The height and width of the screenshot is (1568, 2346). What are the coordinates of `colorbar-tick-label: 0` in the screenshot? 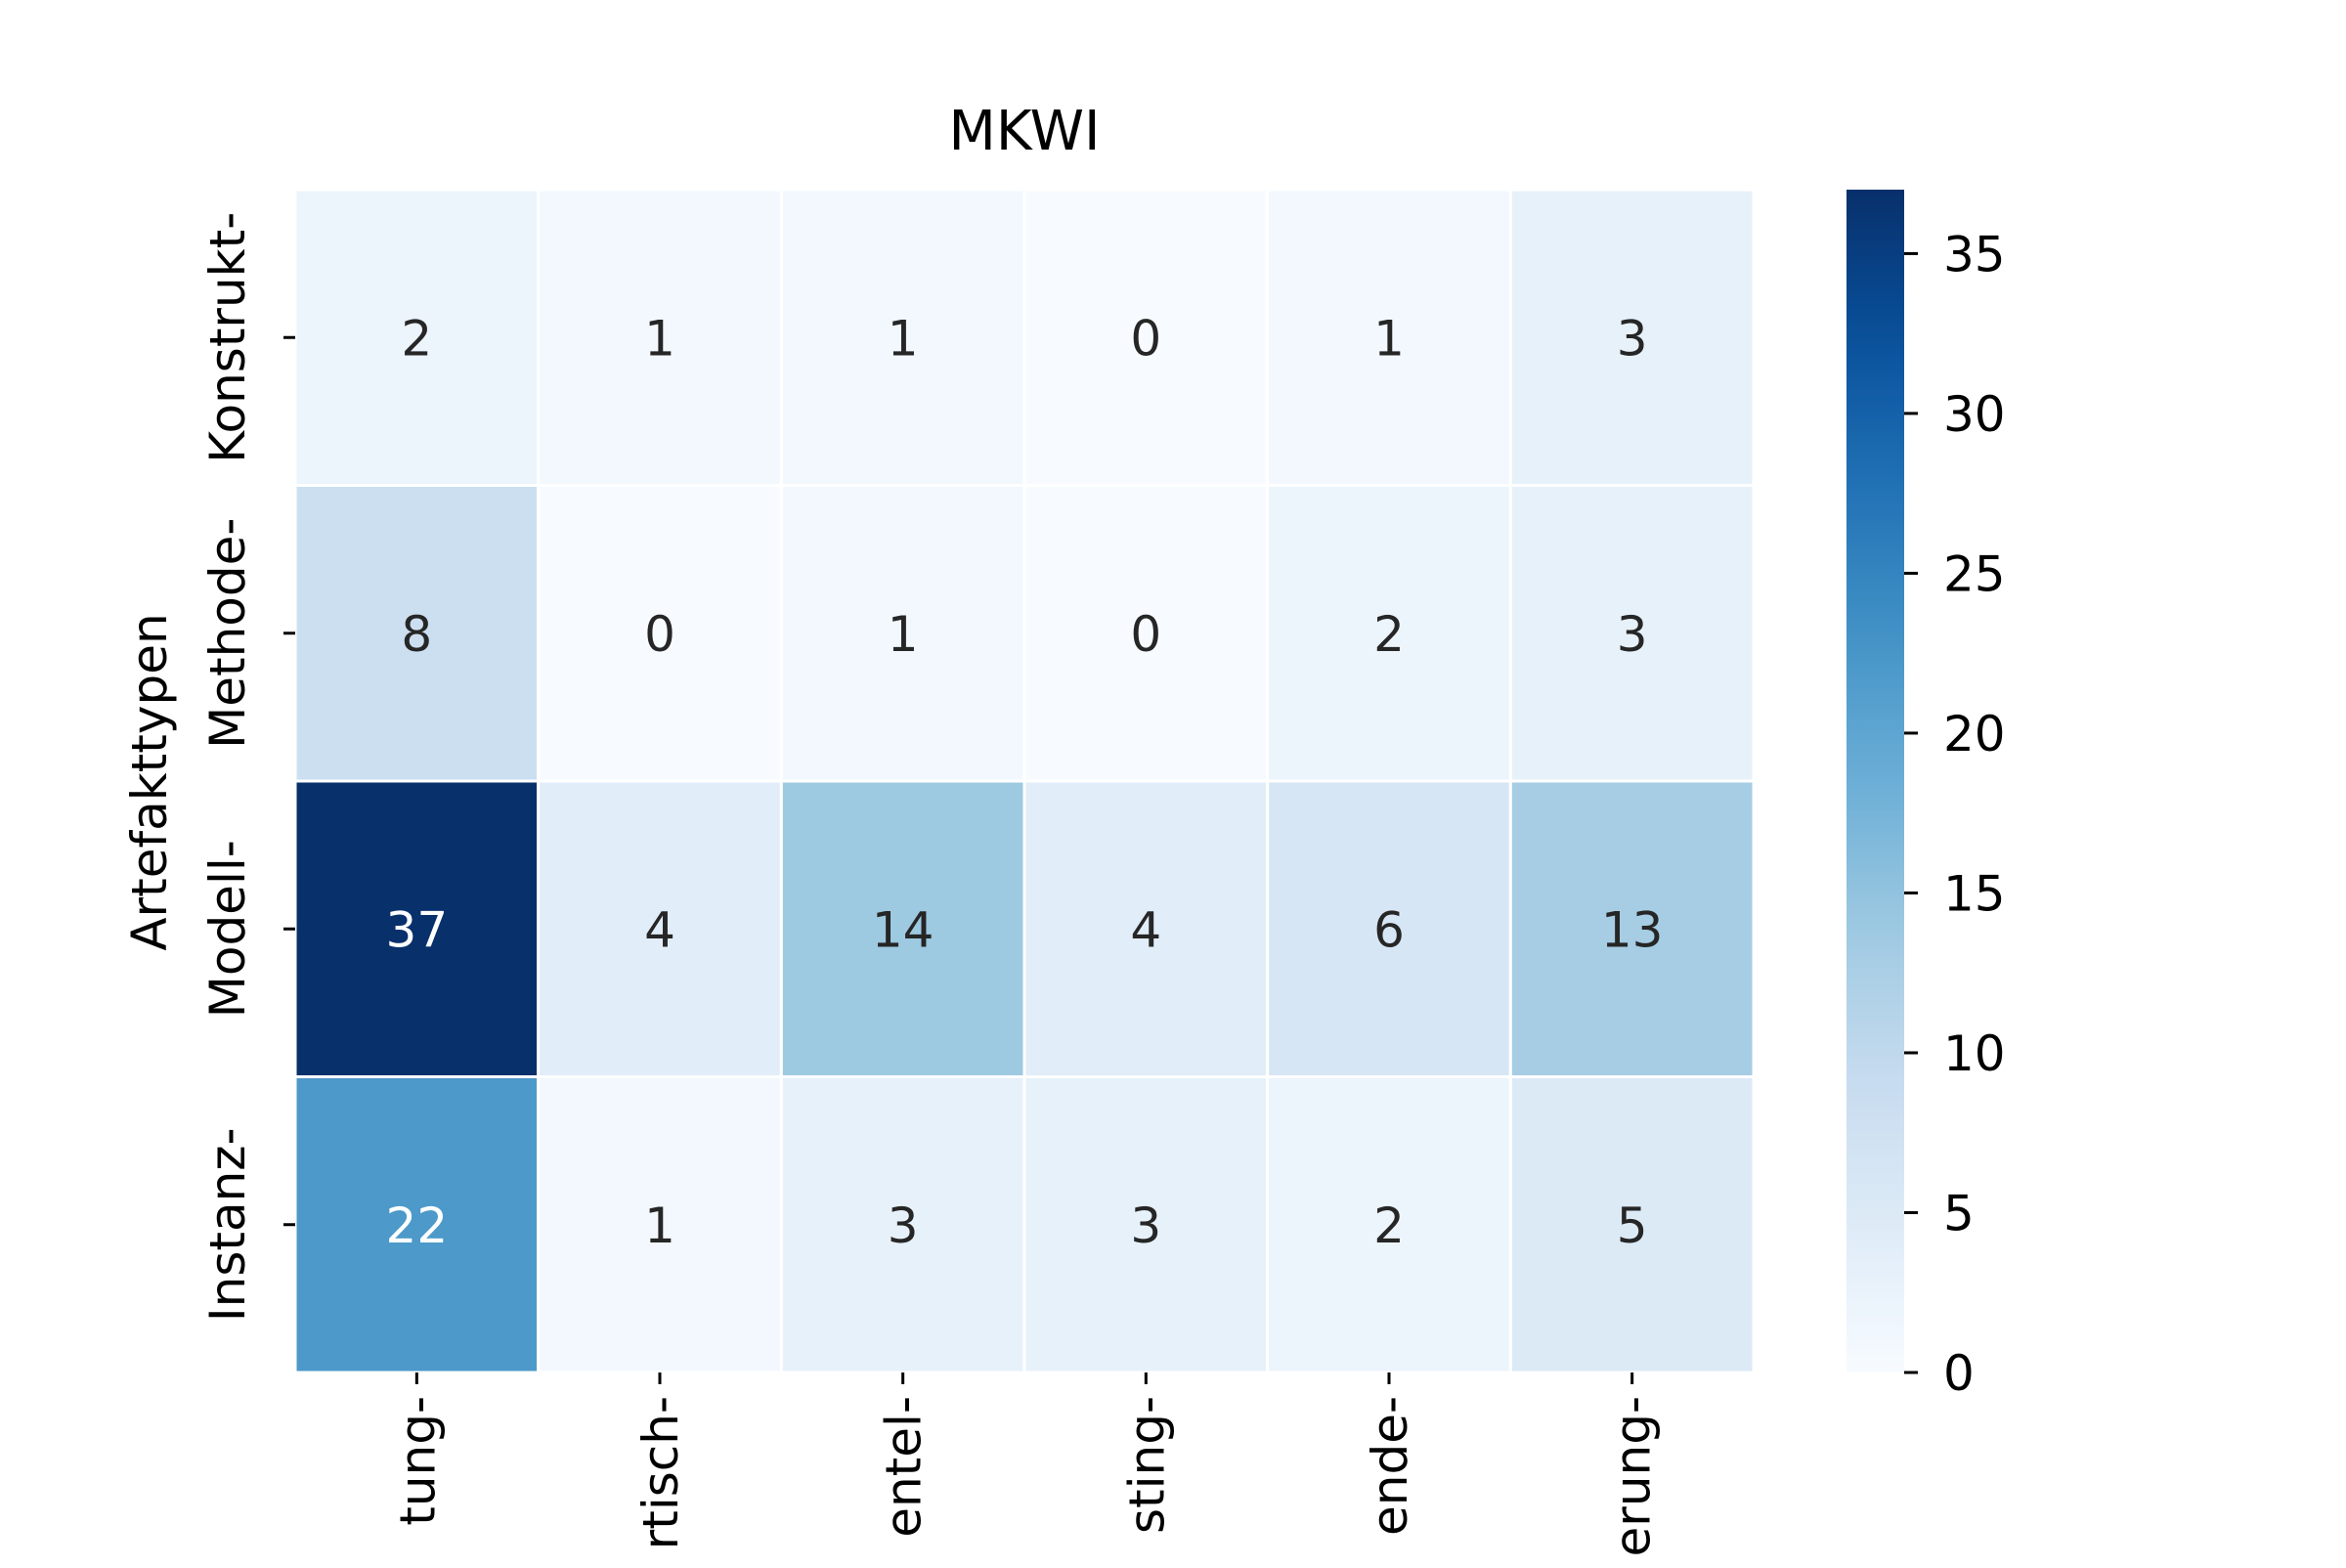 It's located at (1959, 1373).